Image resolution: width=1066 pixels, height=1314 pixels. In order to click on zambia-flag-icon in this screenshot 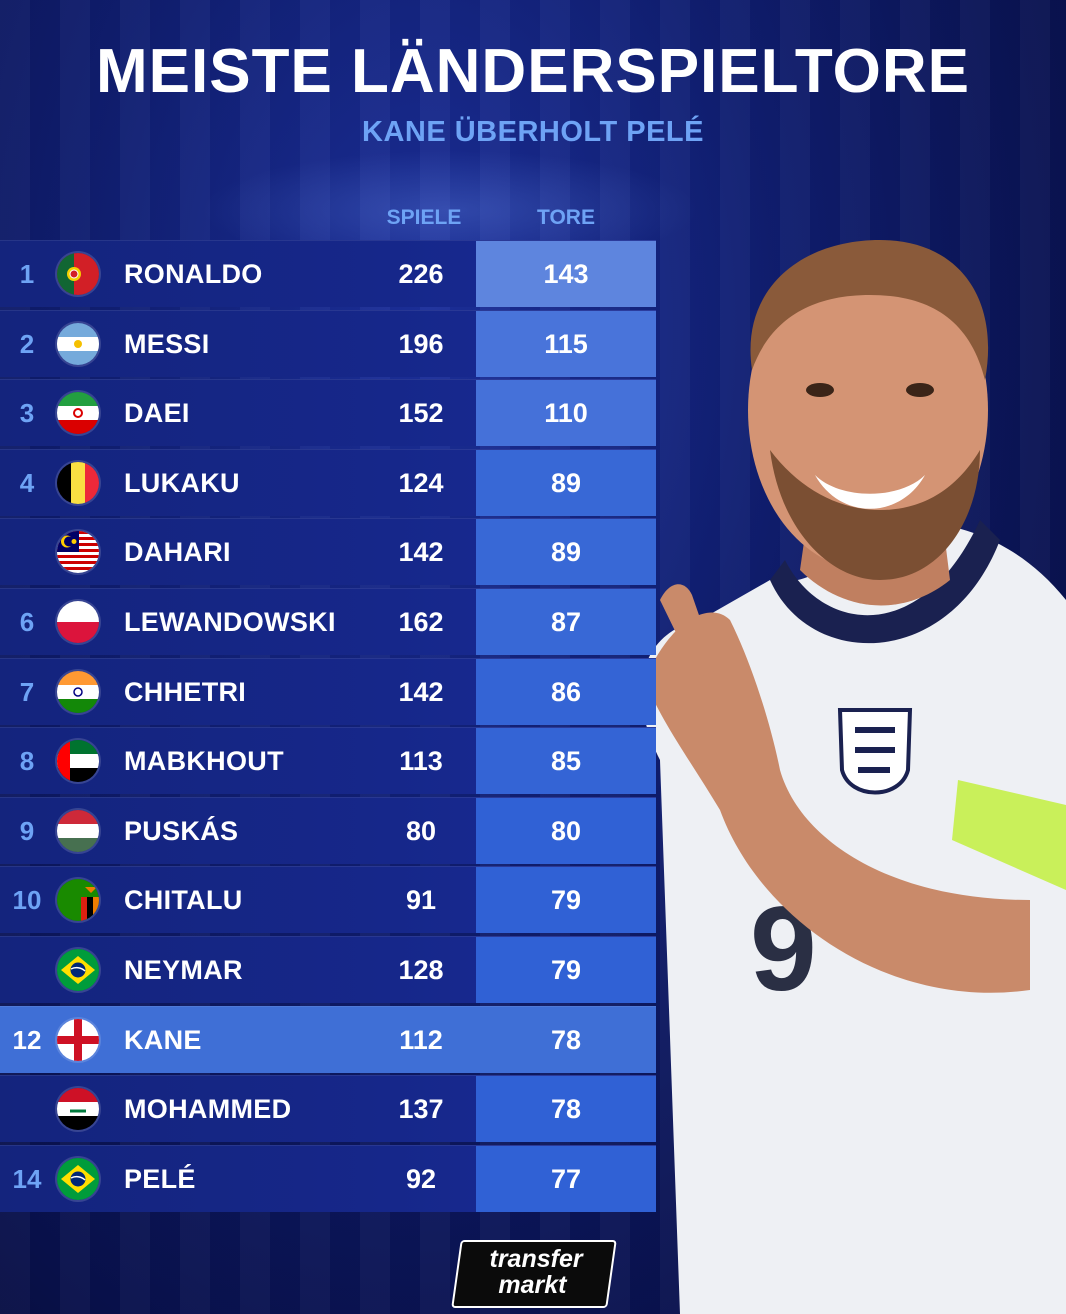, I will do `click(78, 900)`.